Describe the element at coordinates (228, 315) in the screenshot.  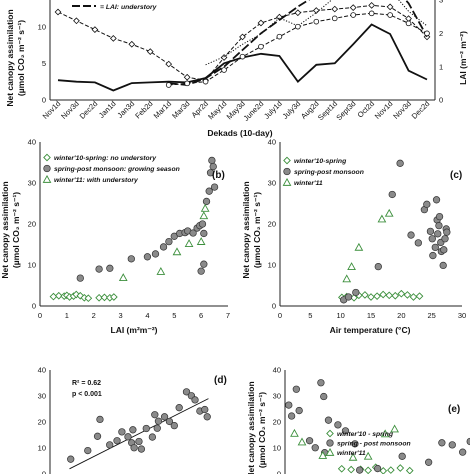
I see `panel-b-xtick-label: 7` at that location.